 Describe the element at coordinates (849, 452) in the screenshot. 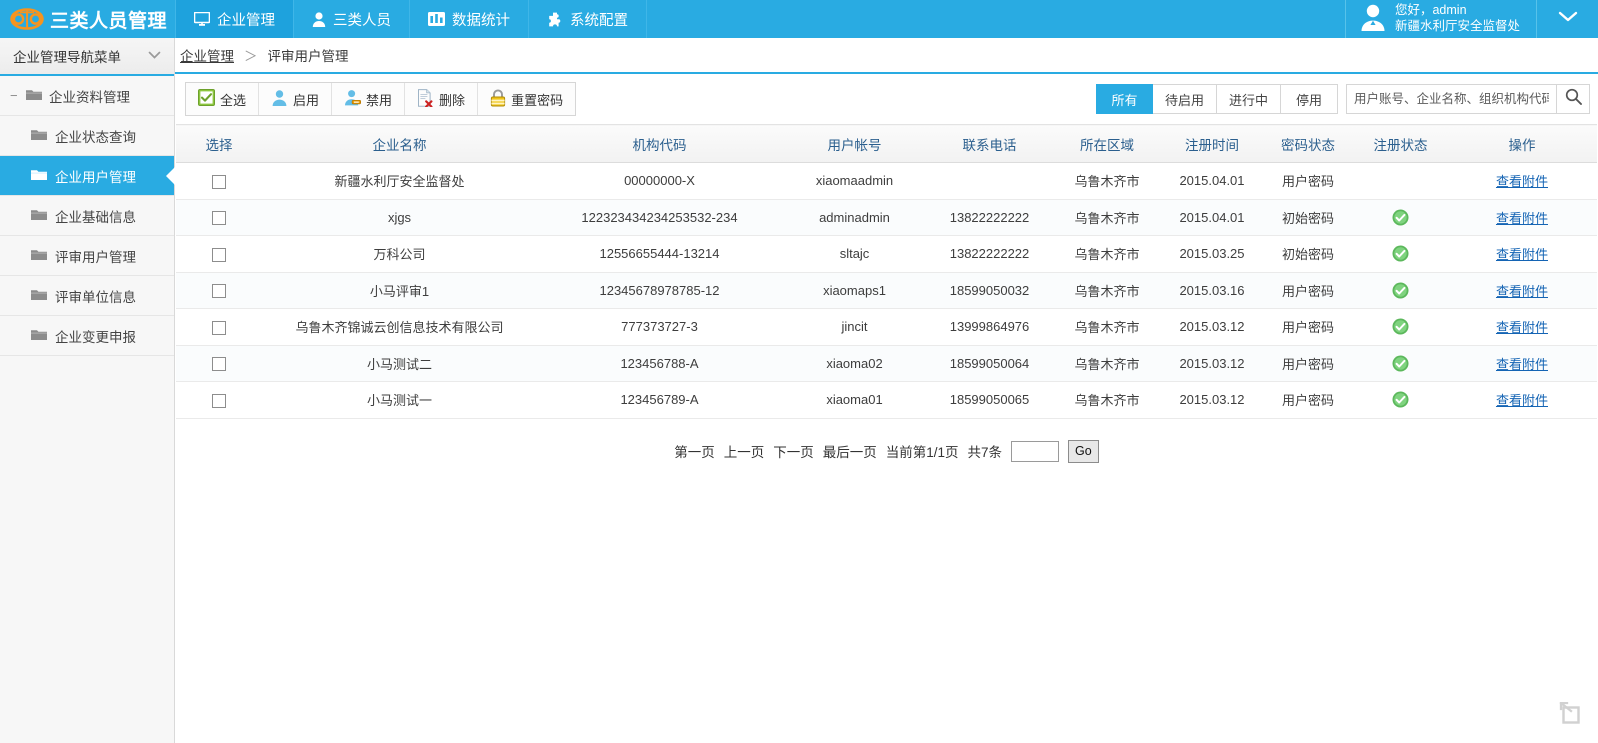

I see `pager-last: 最后一页` at that location.